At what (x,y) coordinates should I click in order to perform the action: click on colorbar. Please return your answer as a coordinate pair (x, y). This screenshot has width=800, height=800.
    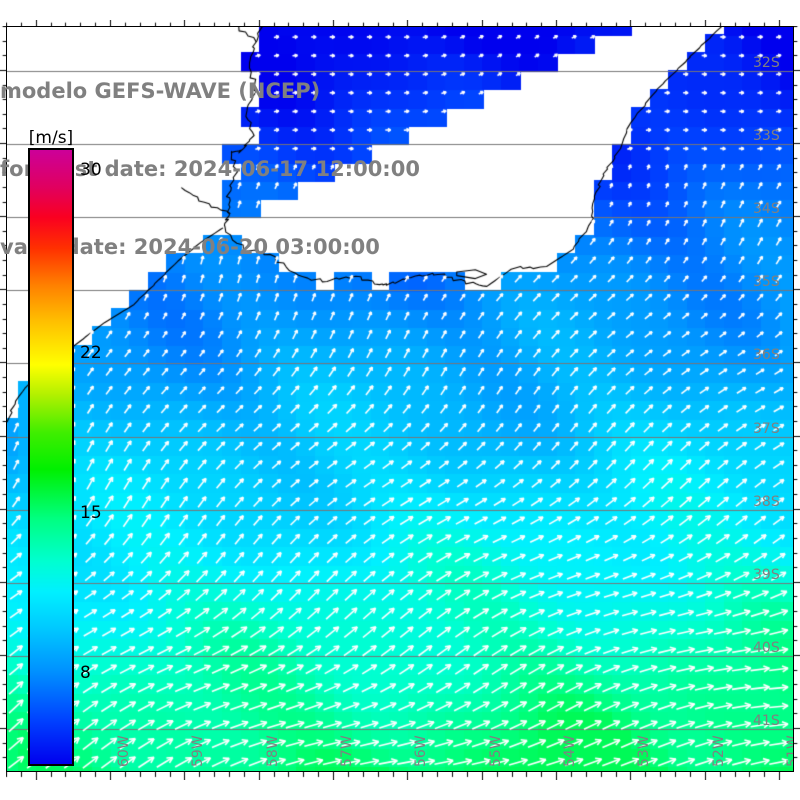
    Looking at the image, I should click on (51, 457).